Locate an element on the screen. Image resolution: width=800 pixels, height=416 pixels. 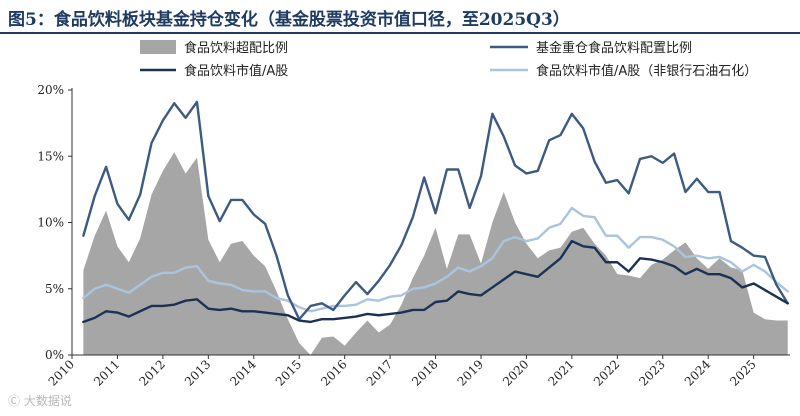
y-tick-label: 20% is located at coordinates (50, 90).